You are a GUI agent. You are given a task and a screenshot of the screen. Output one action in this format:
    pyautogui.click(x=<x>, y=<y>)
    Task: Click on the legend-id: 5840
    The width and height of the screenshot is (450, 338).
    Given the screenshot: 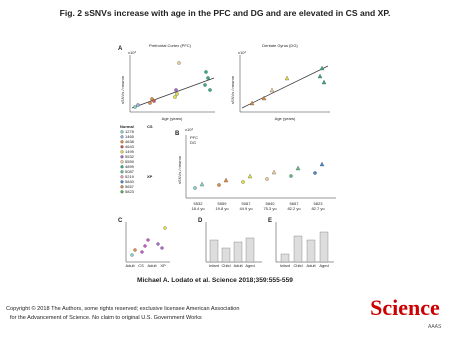 What is the action you would take?
    pyautogui.click(x=130, y=181)
    